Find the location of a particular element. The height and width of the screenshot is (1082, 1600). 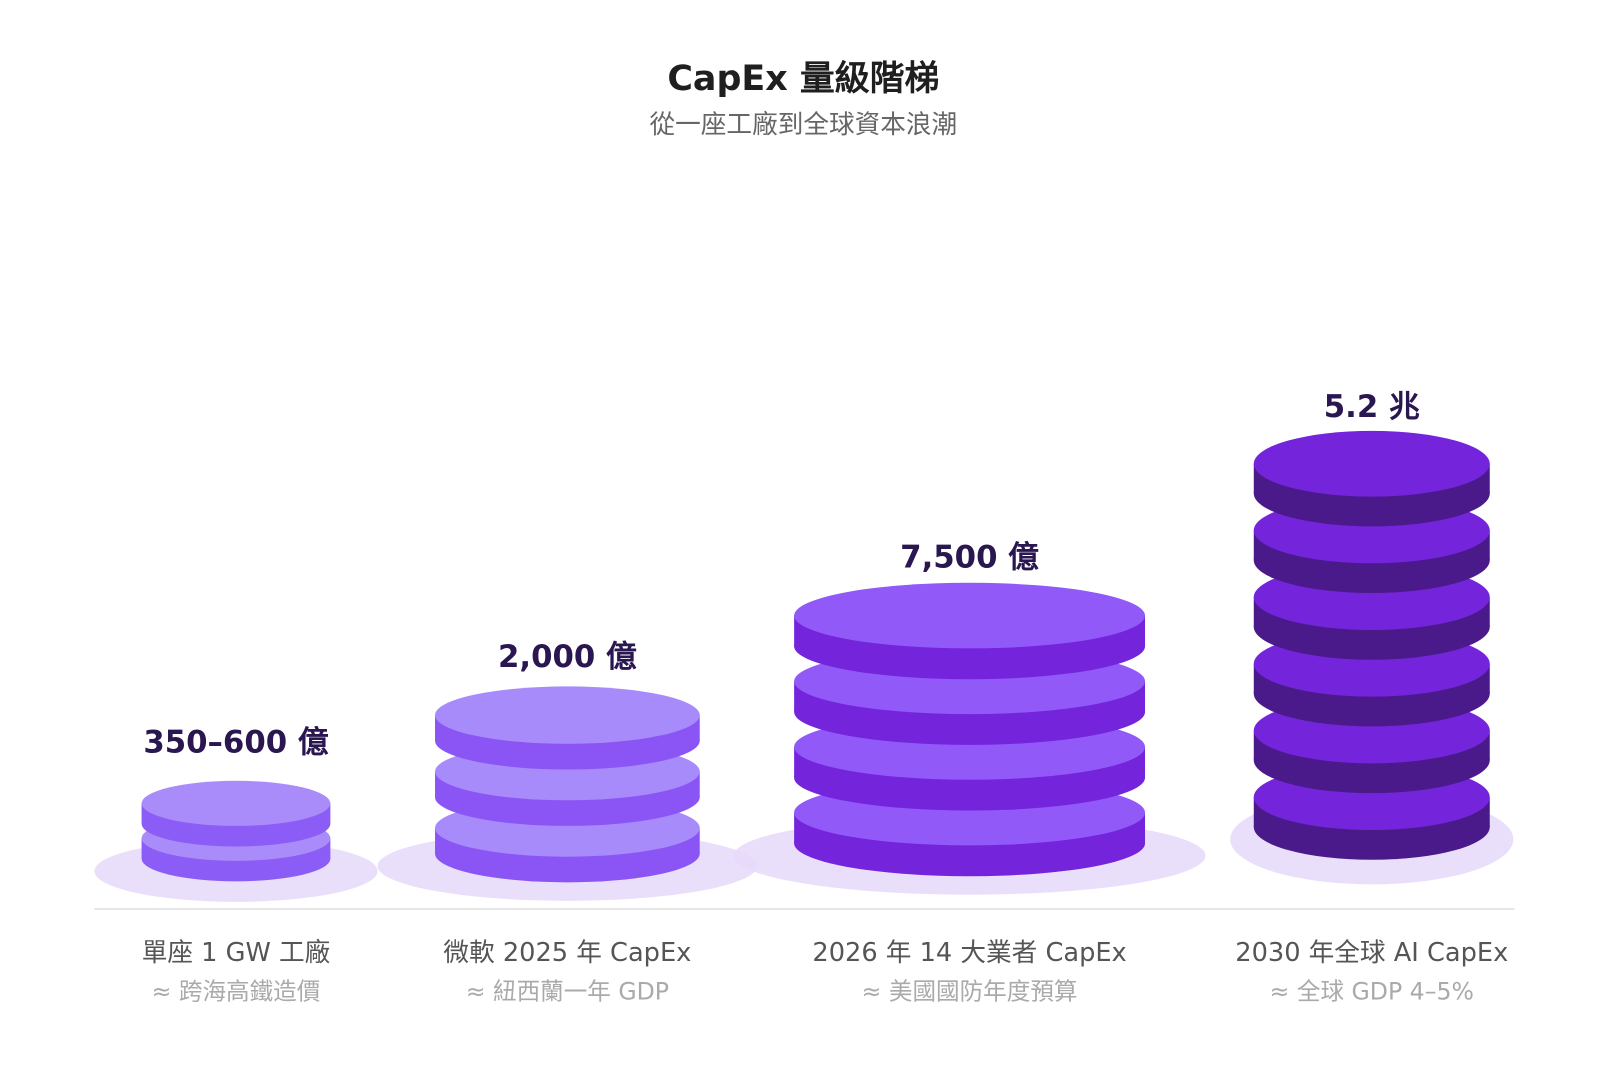

comparison: ≈ 美國國防年度預算 is located at coordinates (970, 992).